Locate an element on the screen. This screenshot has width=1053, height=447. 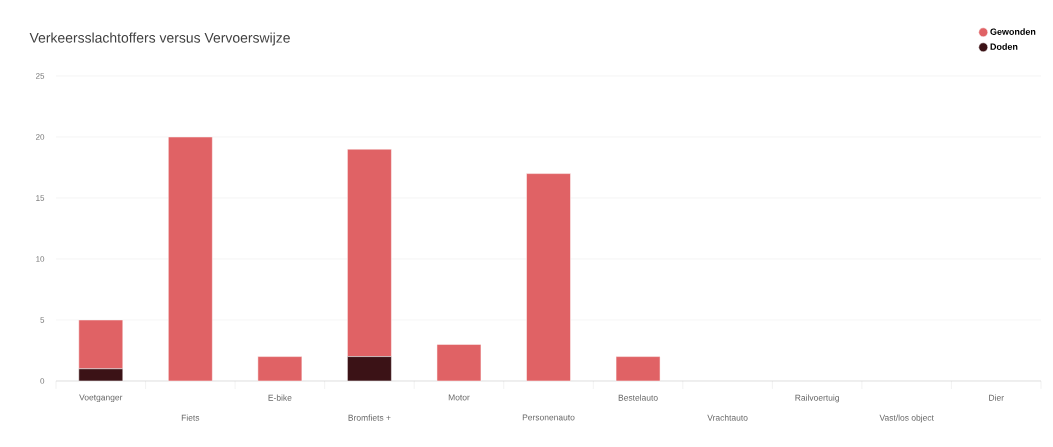
x-tick-label: Dier is located at coordinates (996, 397).